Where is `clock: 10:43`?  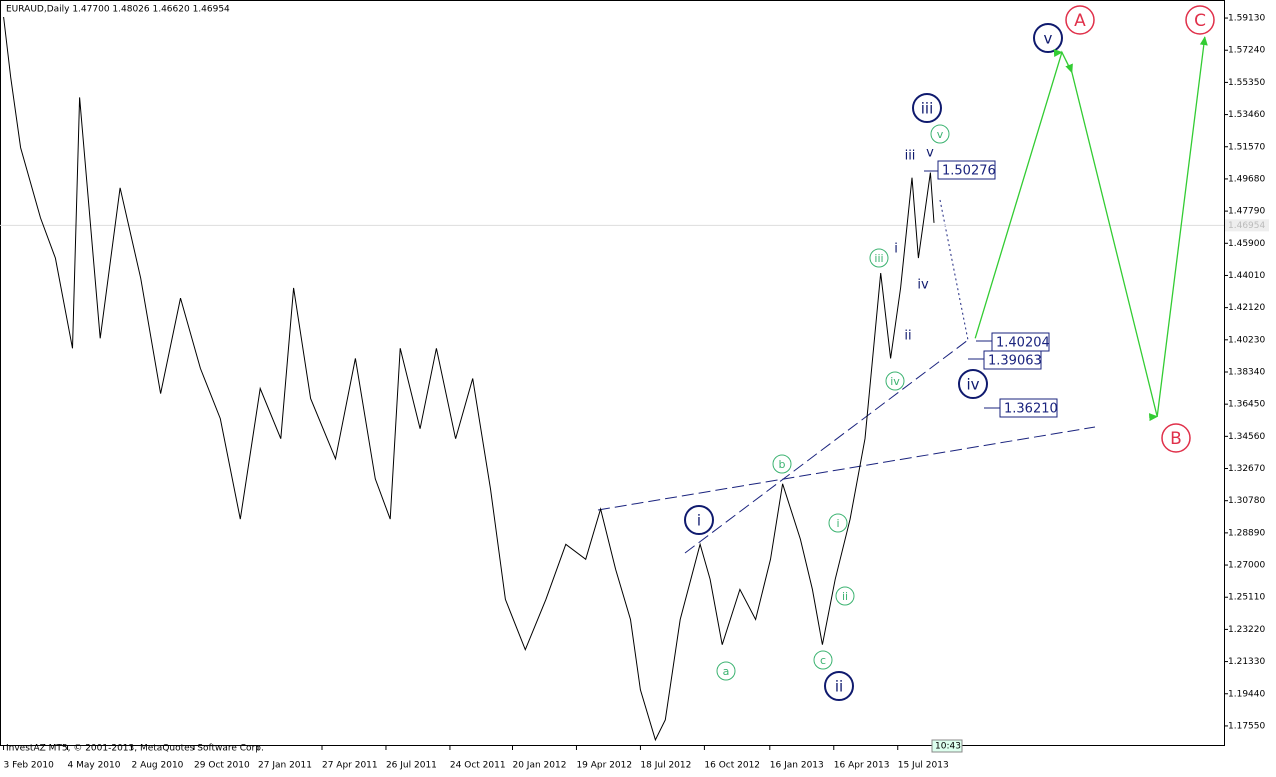 clock: 10:43 is located at coordinates (948, 747).